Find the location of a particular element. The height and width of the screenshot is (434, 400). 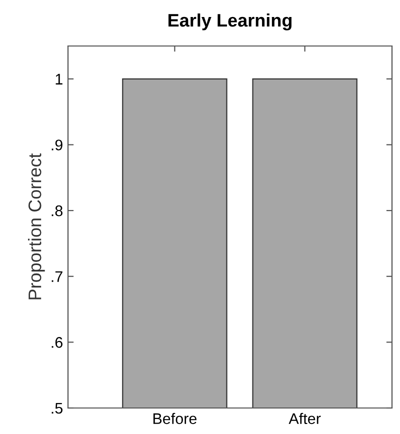

y-tick-label: 1 is located at coordinates (59, 79).